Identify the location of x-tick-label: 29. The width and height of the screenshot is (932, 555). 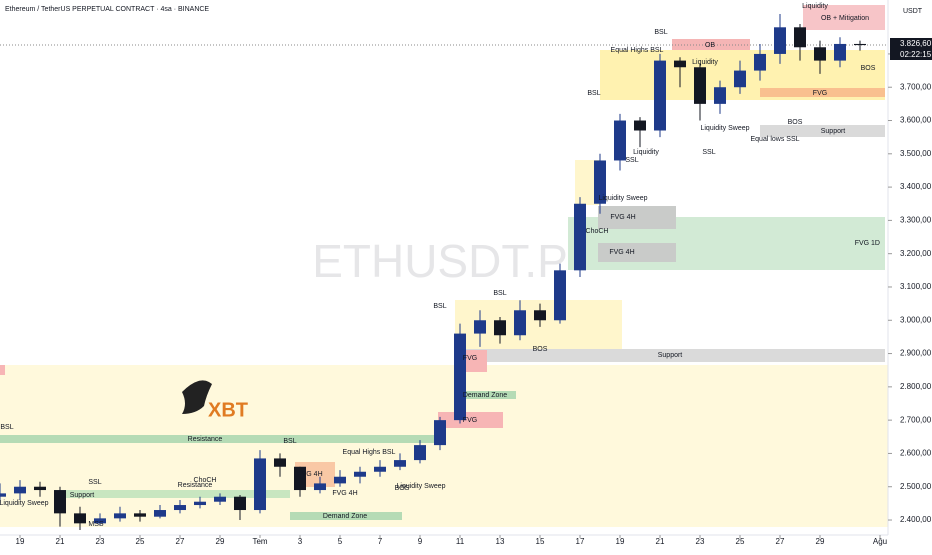
(220, 541).